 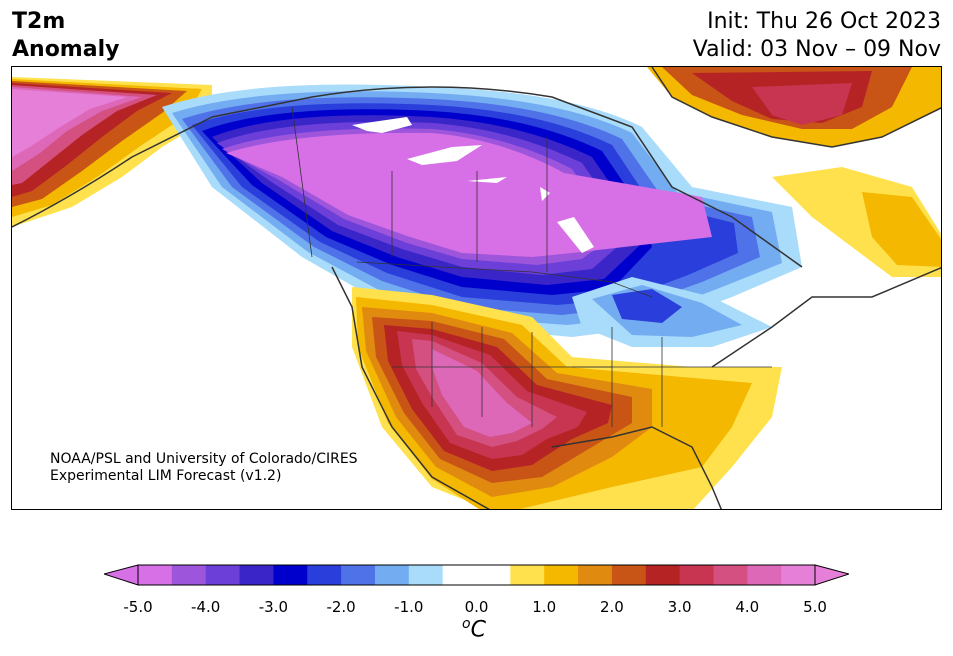 I want to click on colorbar-svg, so click(x=476, y=575).